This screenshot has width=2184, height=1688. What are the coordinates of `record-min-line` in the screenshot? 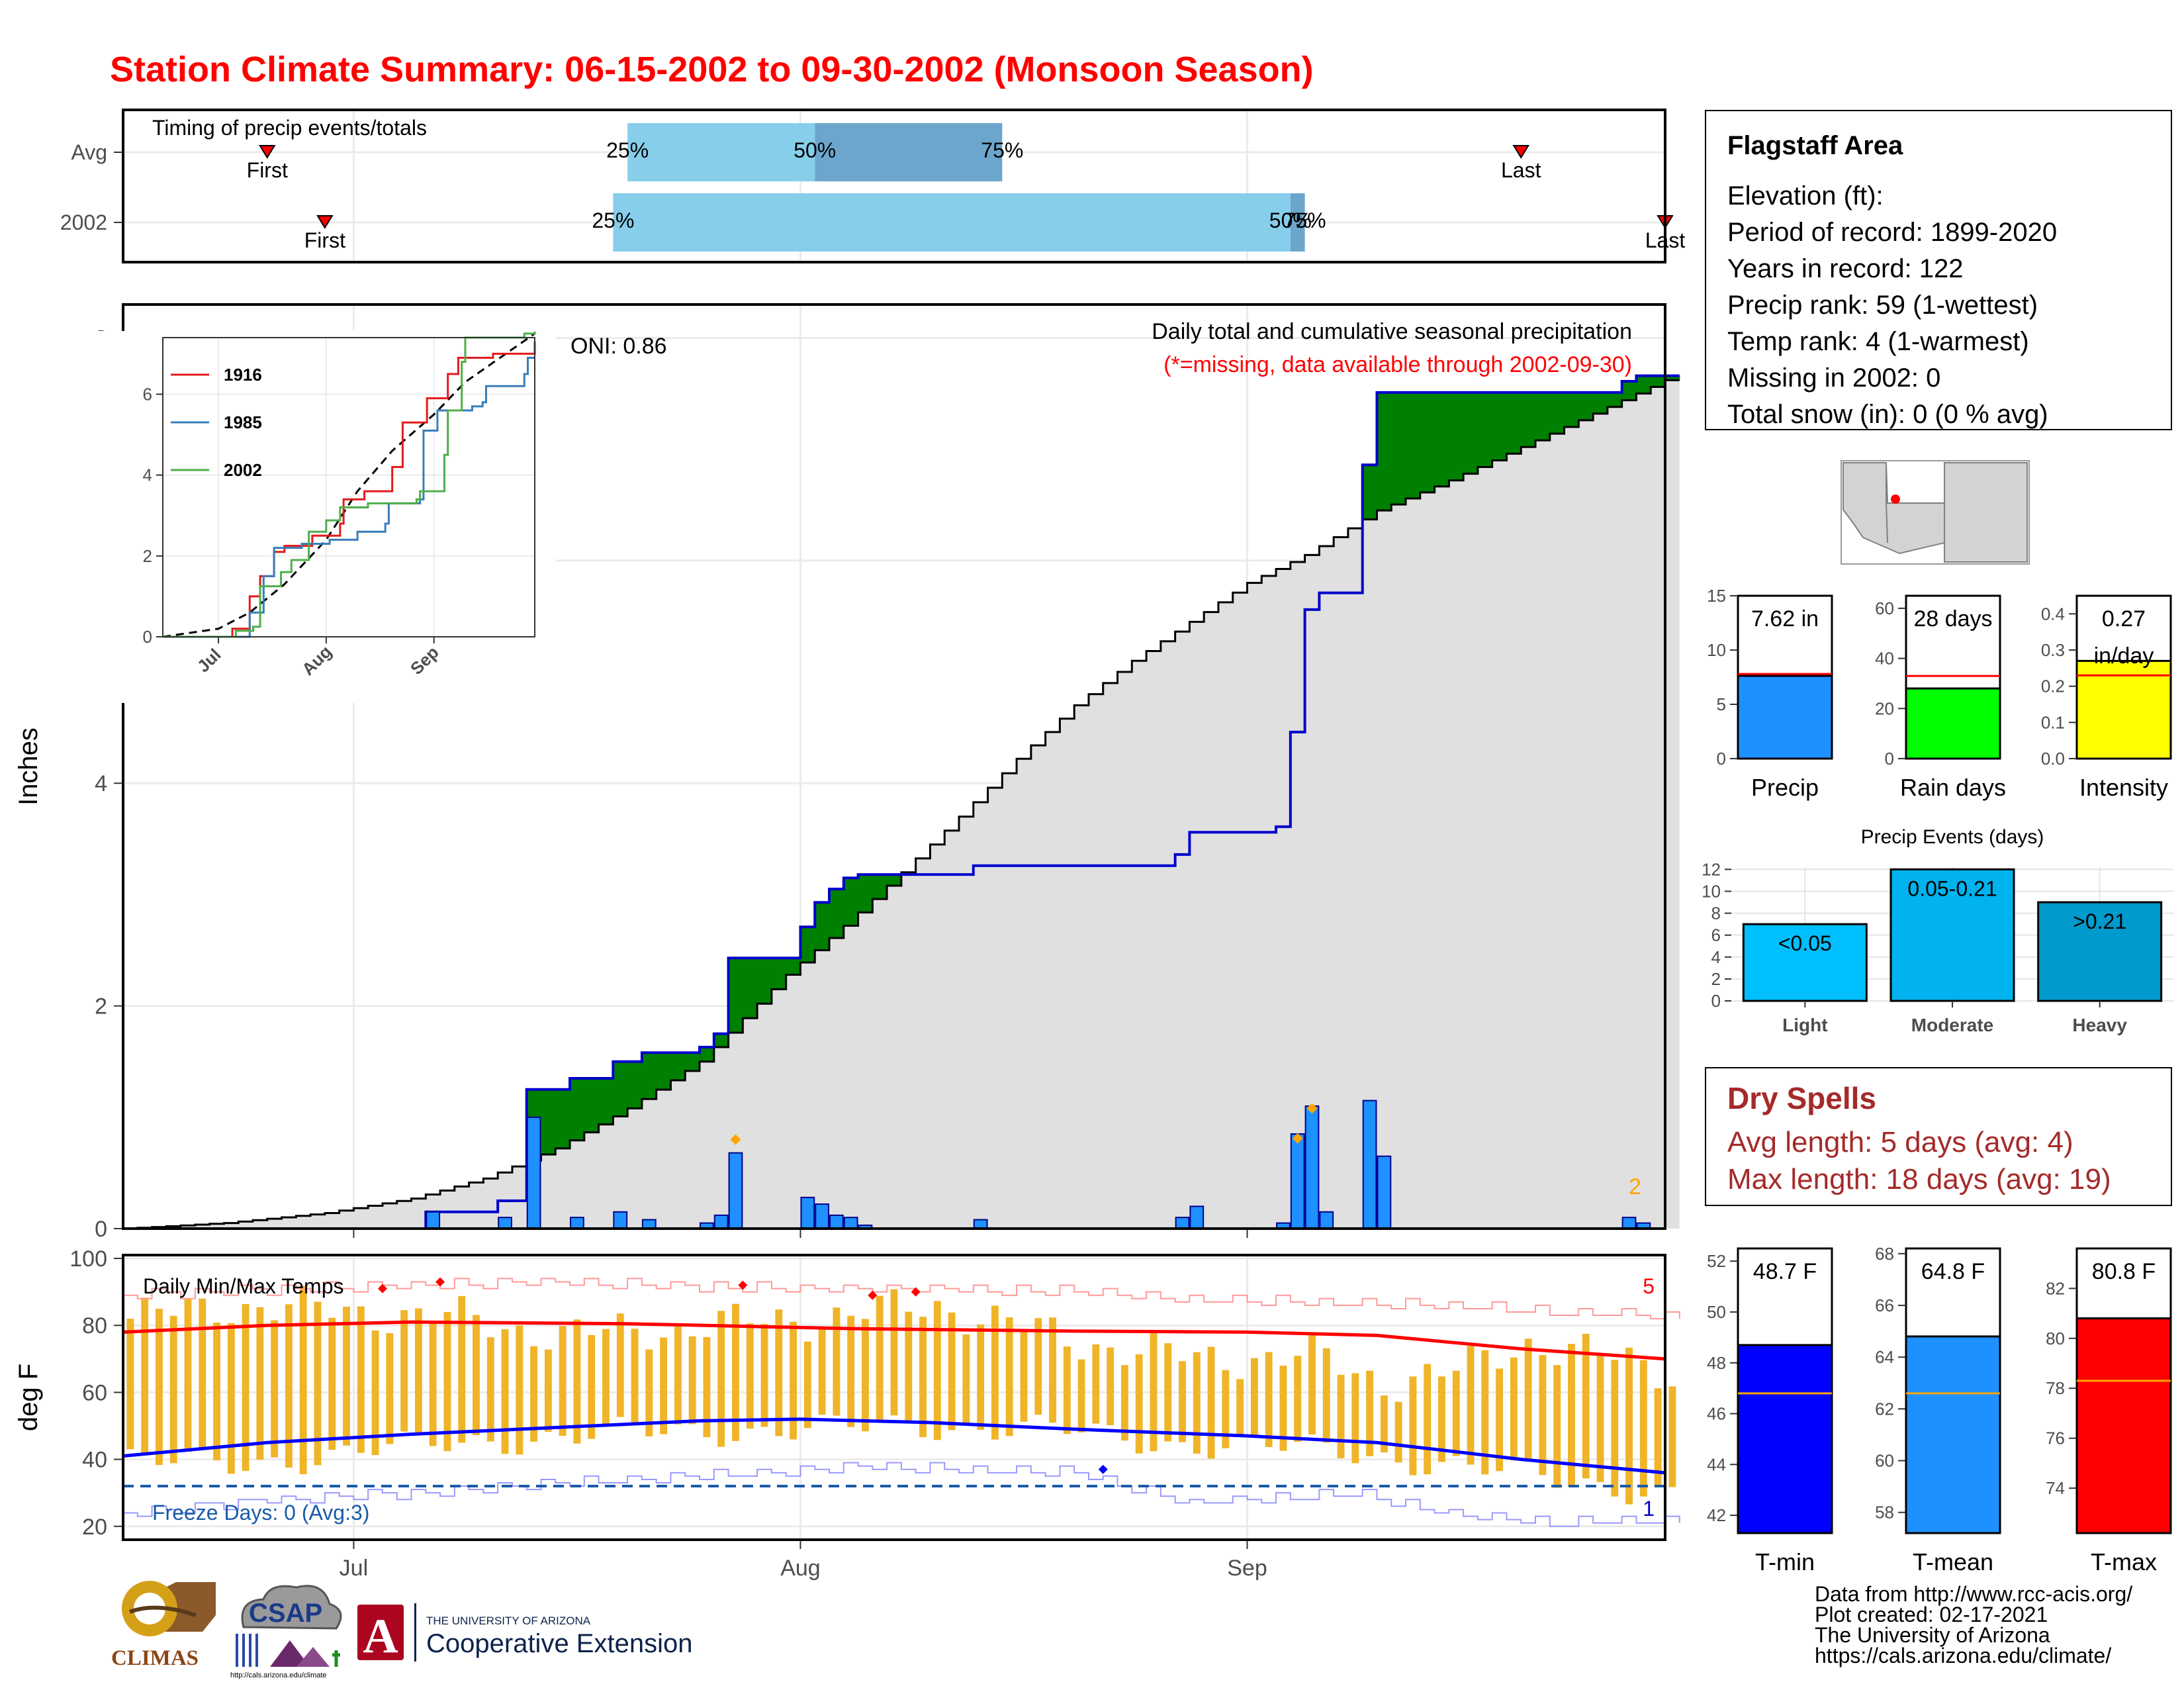 It's located at (901, 1495).